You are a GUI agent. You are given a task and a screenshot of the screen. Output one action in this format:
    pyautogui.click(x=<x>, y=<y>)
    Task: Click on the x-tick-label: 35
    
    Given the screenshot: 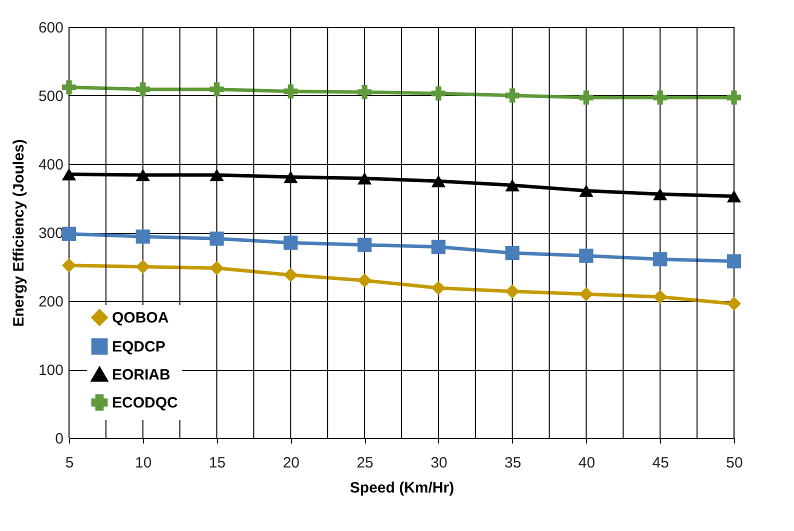 What is the action you would take?
    pyautogui.click(x=513, y=463)
    